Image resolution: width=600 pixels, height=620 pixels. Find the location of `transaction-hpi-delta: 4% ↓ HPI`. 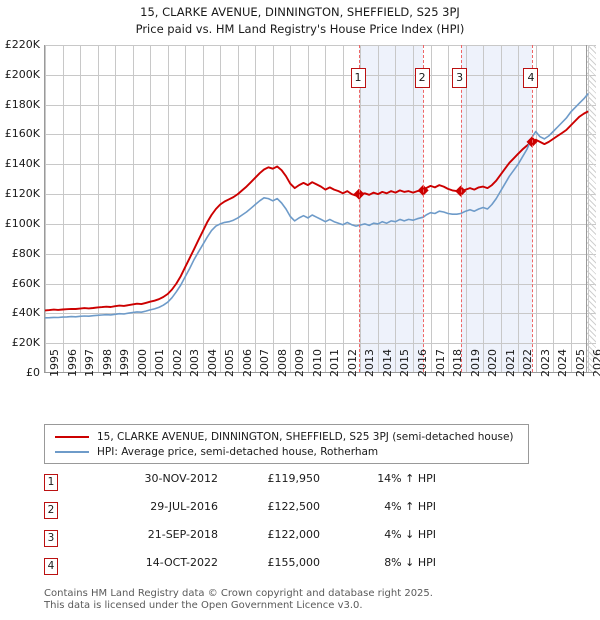

transaction-hpi-delta: 4% ↓ HPI is located at coordinates (410, 534).